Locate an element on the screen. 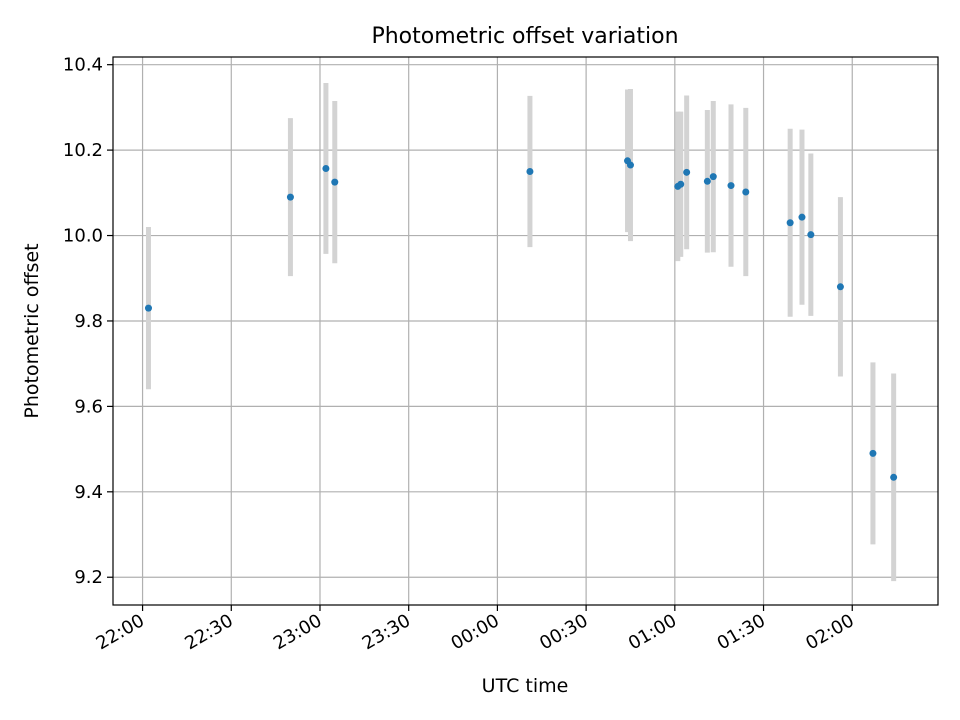 Image resolution: width=960 pixels, height=720 pixels. y-tick-label: 9.8 is located at coordinates (88, 321).